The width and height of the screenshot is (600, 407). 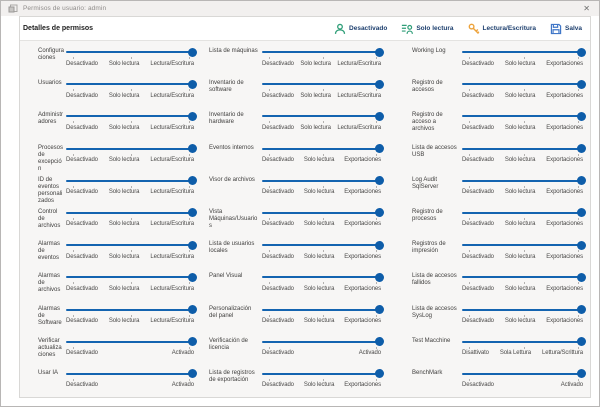 What do you see at coordinates (427, 29) in the screenshot?
I see `set-all-solo-lectura-button: Solo lectura` at bounding box center [427, 29].